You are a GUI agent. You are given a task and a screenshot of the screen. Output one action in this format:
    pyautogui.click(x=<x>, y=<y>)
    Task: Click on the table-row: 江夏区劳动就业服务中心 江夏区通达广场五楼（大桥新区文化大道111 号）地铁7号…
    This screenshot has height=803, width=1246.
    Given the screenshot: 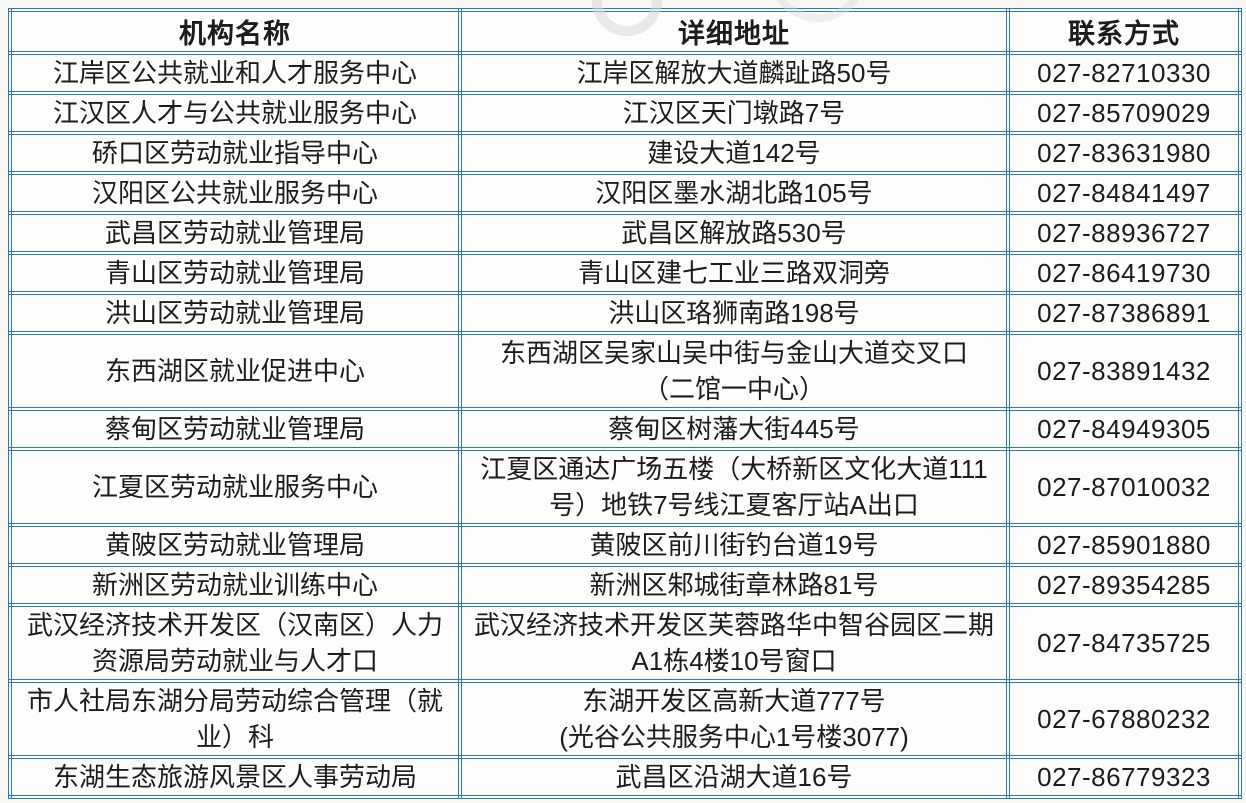 What is the action you would take?
    pyautogui.click(x=625, y=487)
    